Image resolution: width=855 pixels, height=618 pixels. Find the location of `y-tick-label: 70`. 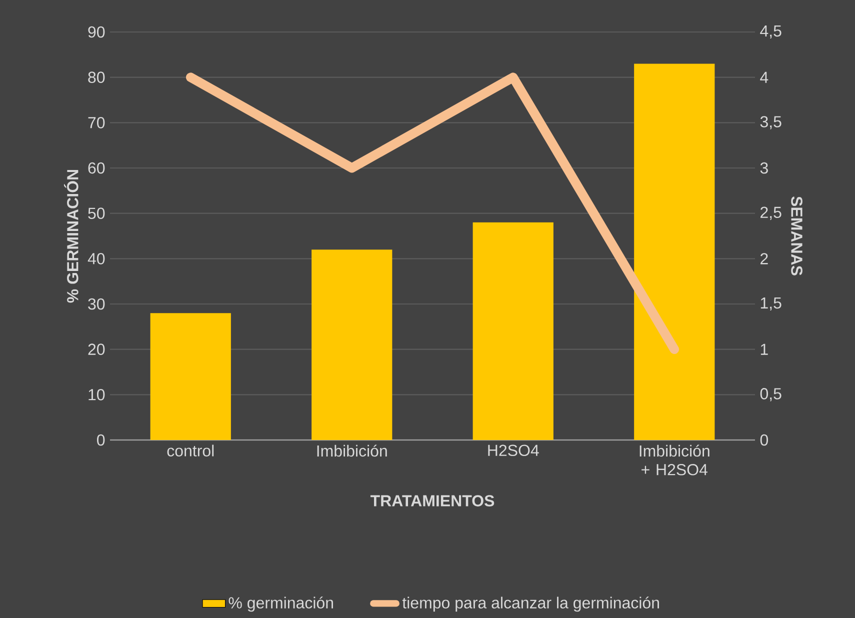

y-tick-label: 70 is located at coordinates (96, 122).